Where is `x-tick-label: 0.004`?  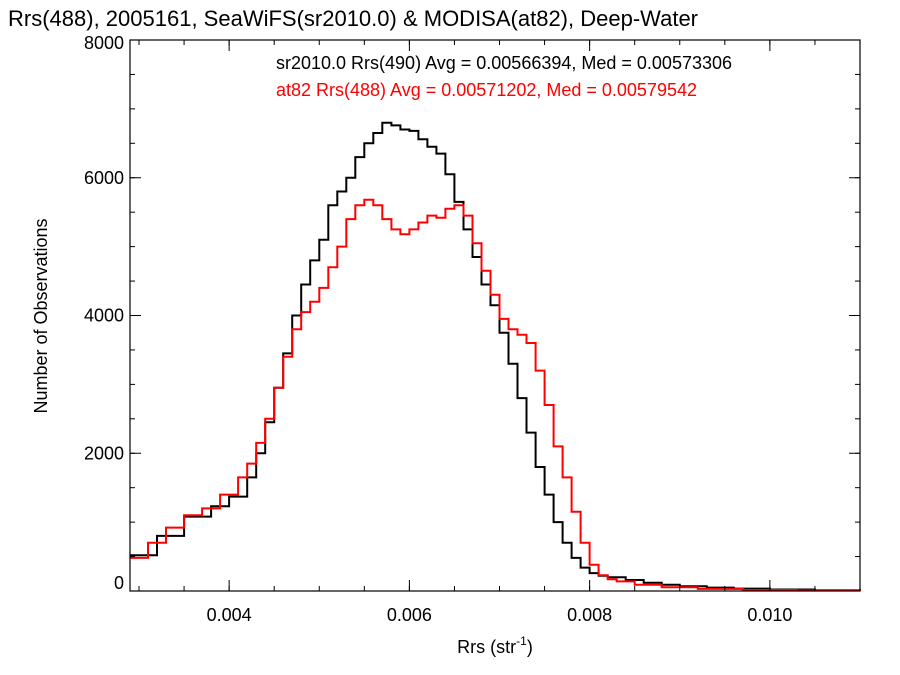
x-tick-label: 0.004 is located at coordinates (229, 615).